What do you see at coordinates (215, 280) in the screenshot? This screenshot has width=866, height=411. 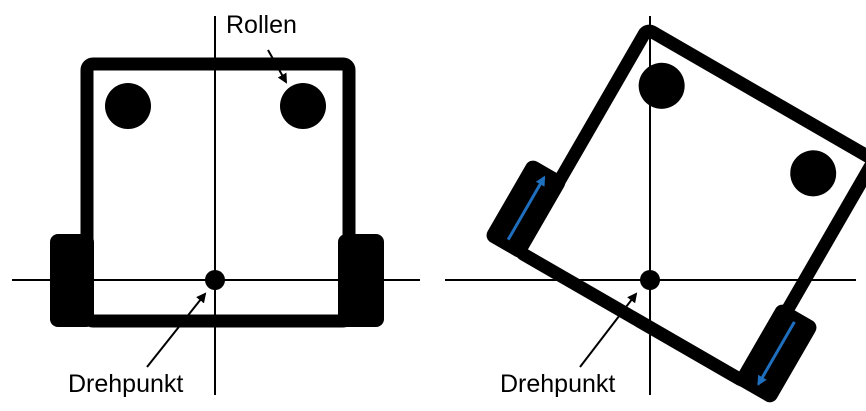 I see `left-pivot-point` at bounding box center [215, 280].